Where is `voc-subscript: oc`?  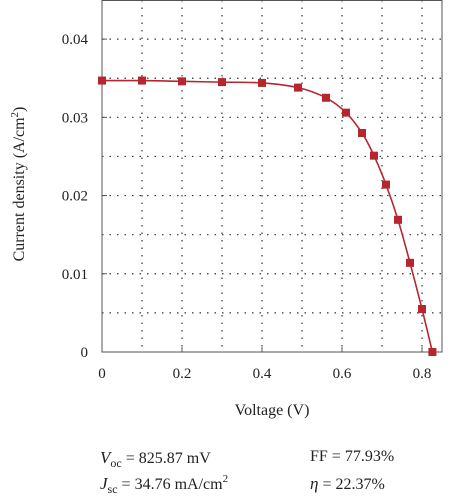 voc-subscript: oc is located at coordinates (116, 463).